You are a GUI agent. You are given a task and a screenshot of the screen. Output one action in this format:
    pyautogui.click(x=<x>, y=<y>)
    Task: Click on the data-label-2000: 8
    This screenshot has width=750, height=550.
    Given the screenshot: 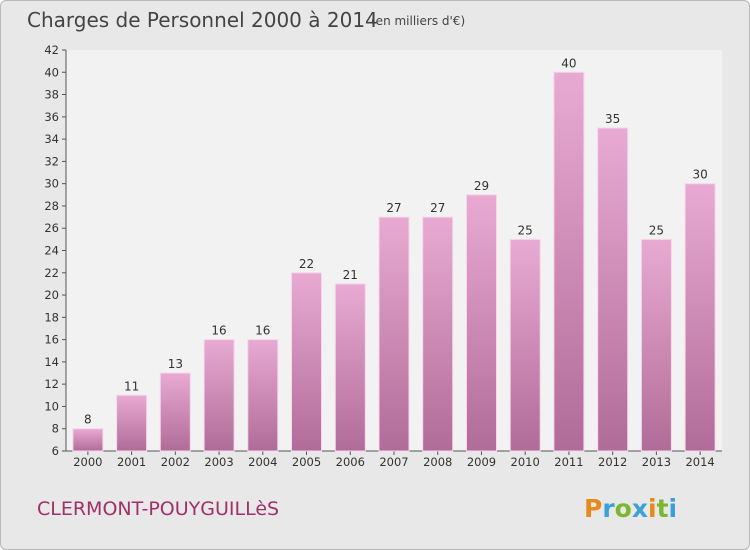 What is the action you would take?
    pyautogui.click(x=88, y=420)
    